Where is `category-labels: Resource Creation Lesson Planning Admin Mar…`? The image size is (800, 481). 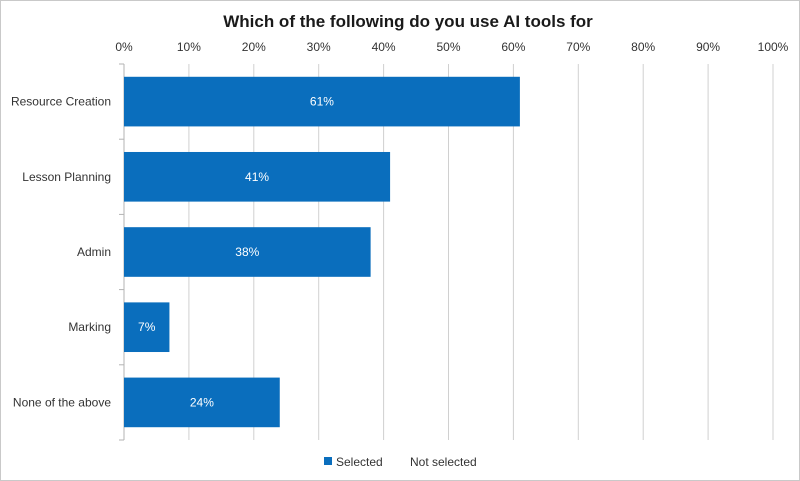
category-labels: Resource Creation Lesson Planning Admin Mar… is located at coordinates (61, 252).